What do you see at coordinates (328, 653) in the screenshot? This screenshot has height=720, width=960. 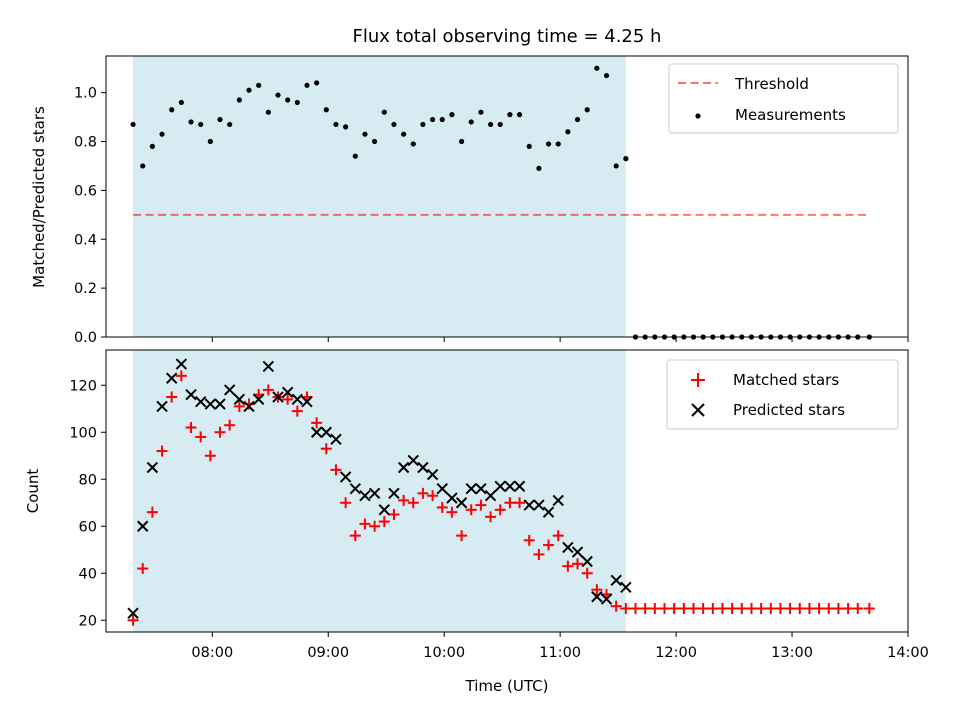 I see `bottom-x-tick-label: 09:00` at bounding box center [328, 653].